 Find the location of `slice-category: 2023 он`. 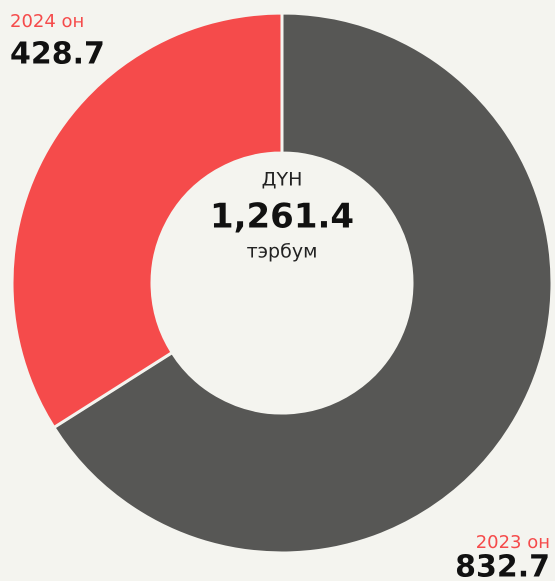

slice-category: 2023 он is located at coordinates (513, 542).